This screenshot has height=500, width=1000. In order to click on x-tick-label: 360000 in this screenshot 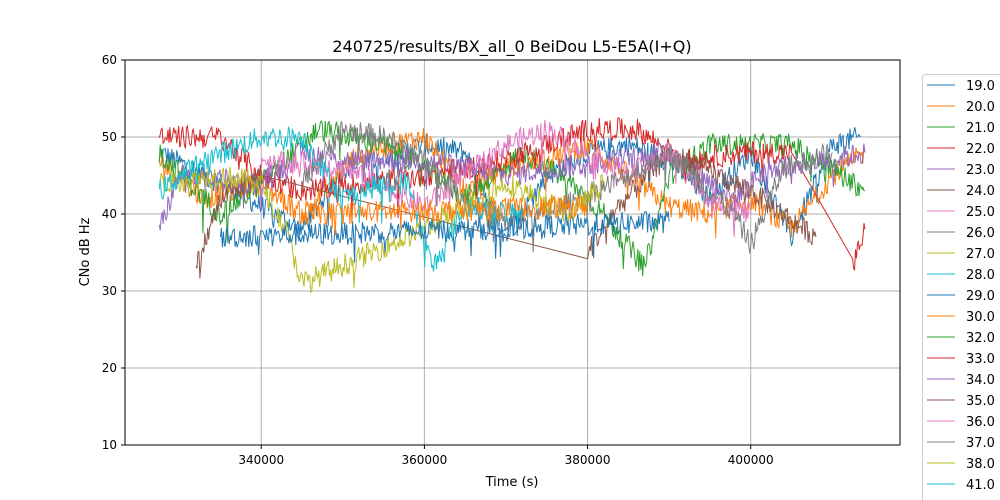, I will do `click(424, 460)`.